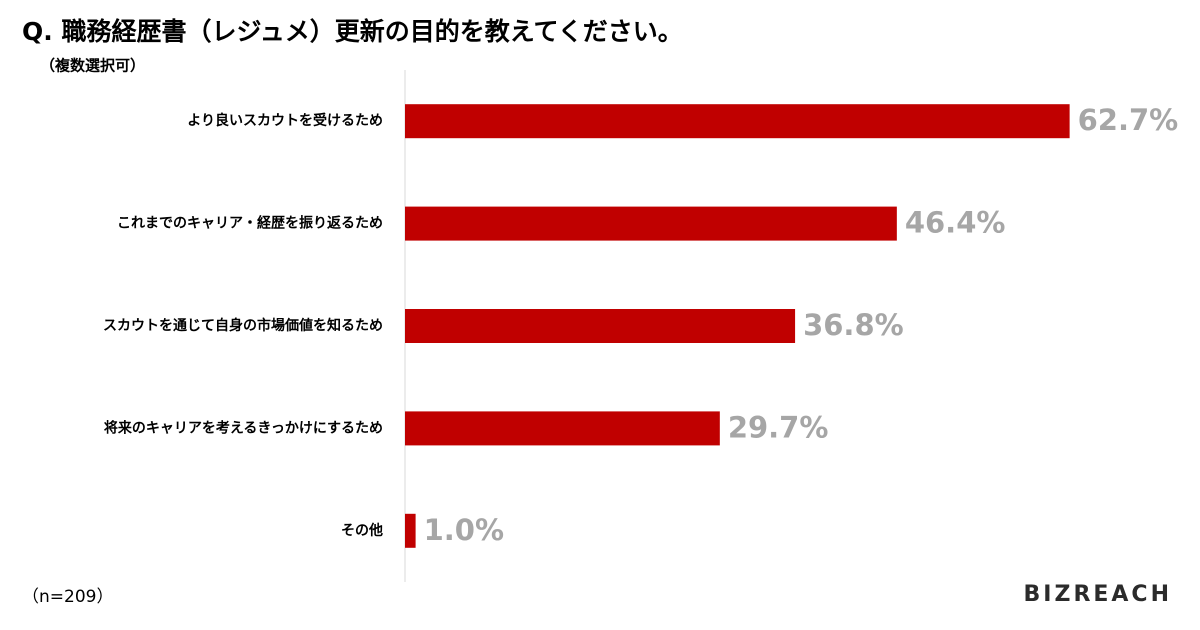 The height and width of the screenshot is (630, 1200). Describe the element at coordinates (243, 427) in the screenshot. I see `y-tick-label: 将来のキャリアを考えるきっかけにするため` at that location.